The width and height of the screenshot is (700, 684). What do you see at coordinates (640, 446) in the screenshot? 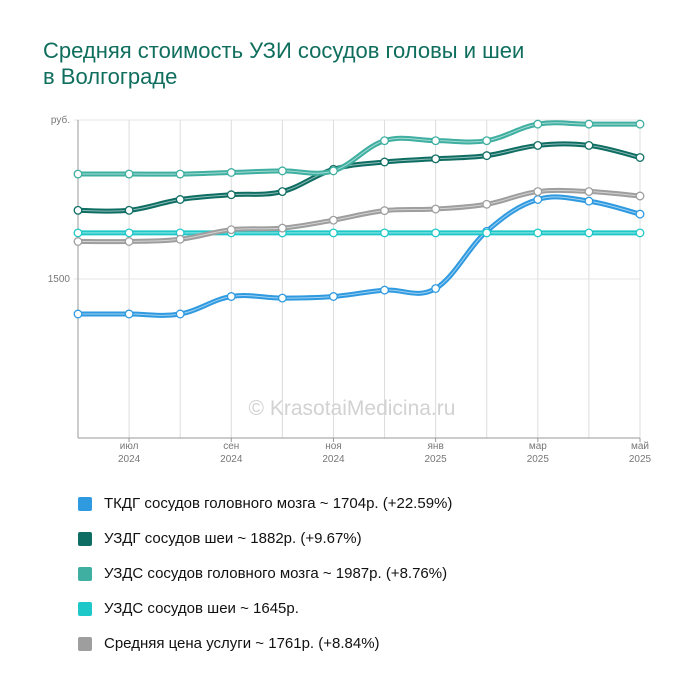
I see `x-tick-label-month: май` at bounding box center [640, 446].